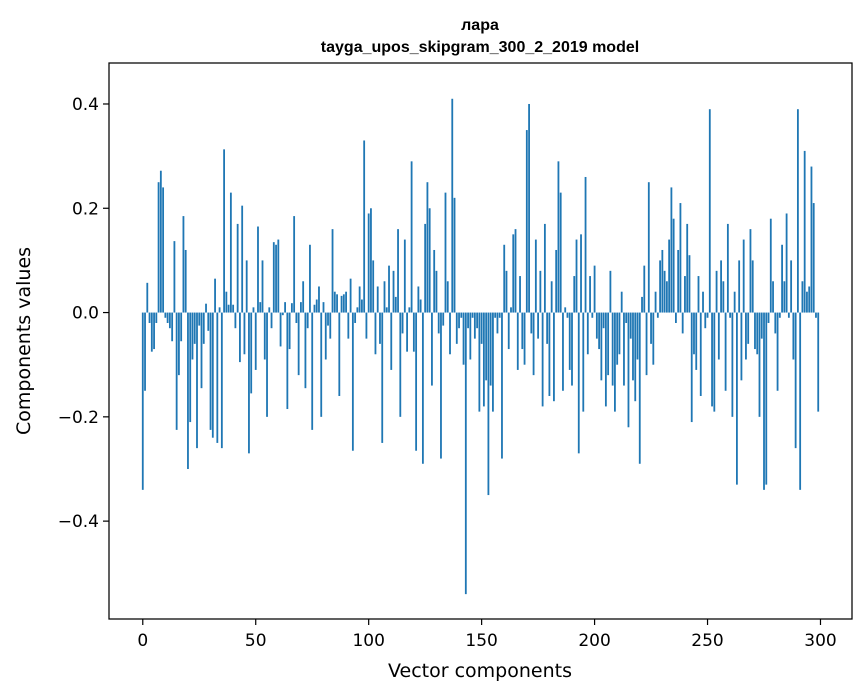 The image size is (867, 696). Describe the element at coordinates (78, 418) in the screenshot. I see `y-tick-label: −0.2` at that location.